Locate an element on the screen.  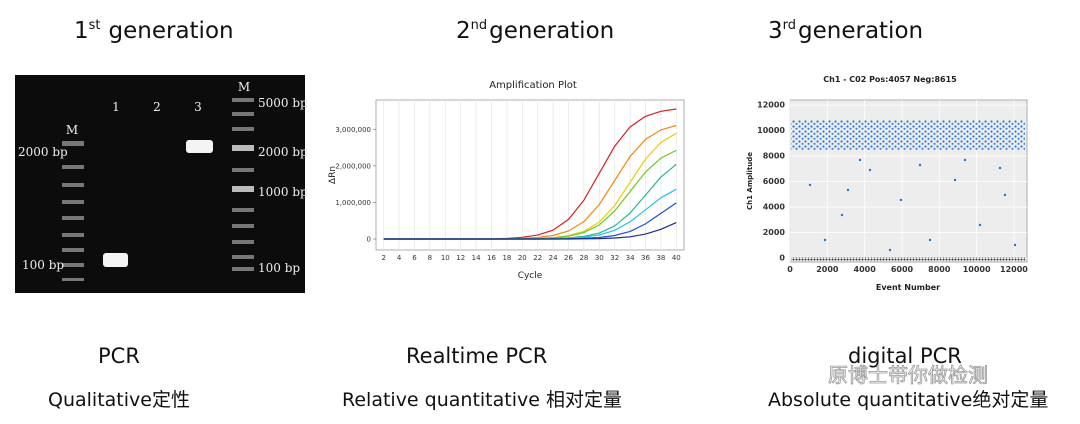
size-label: 5000 bp is located at coordinates (283, 103).